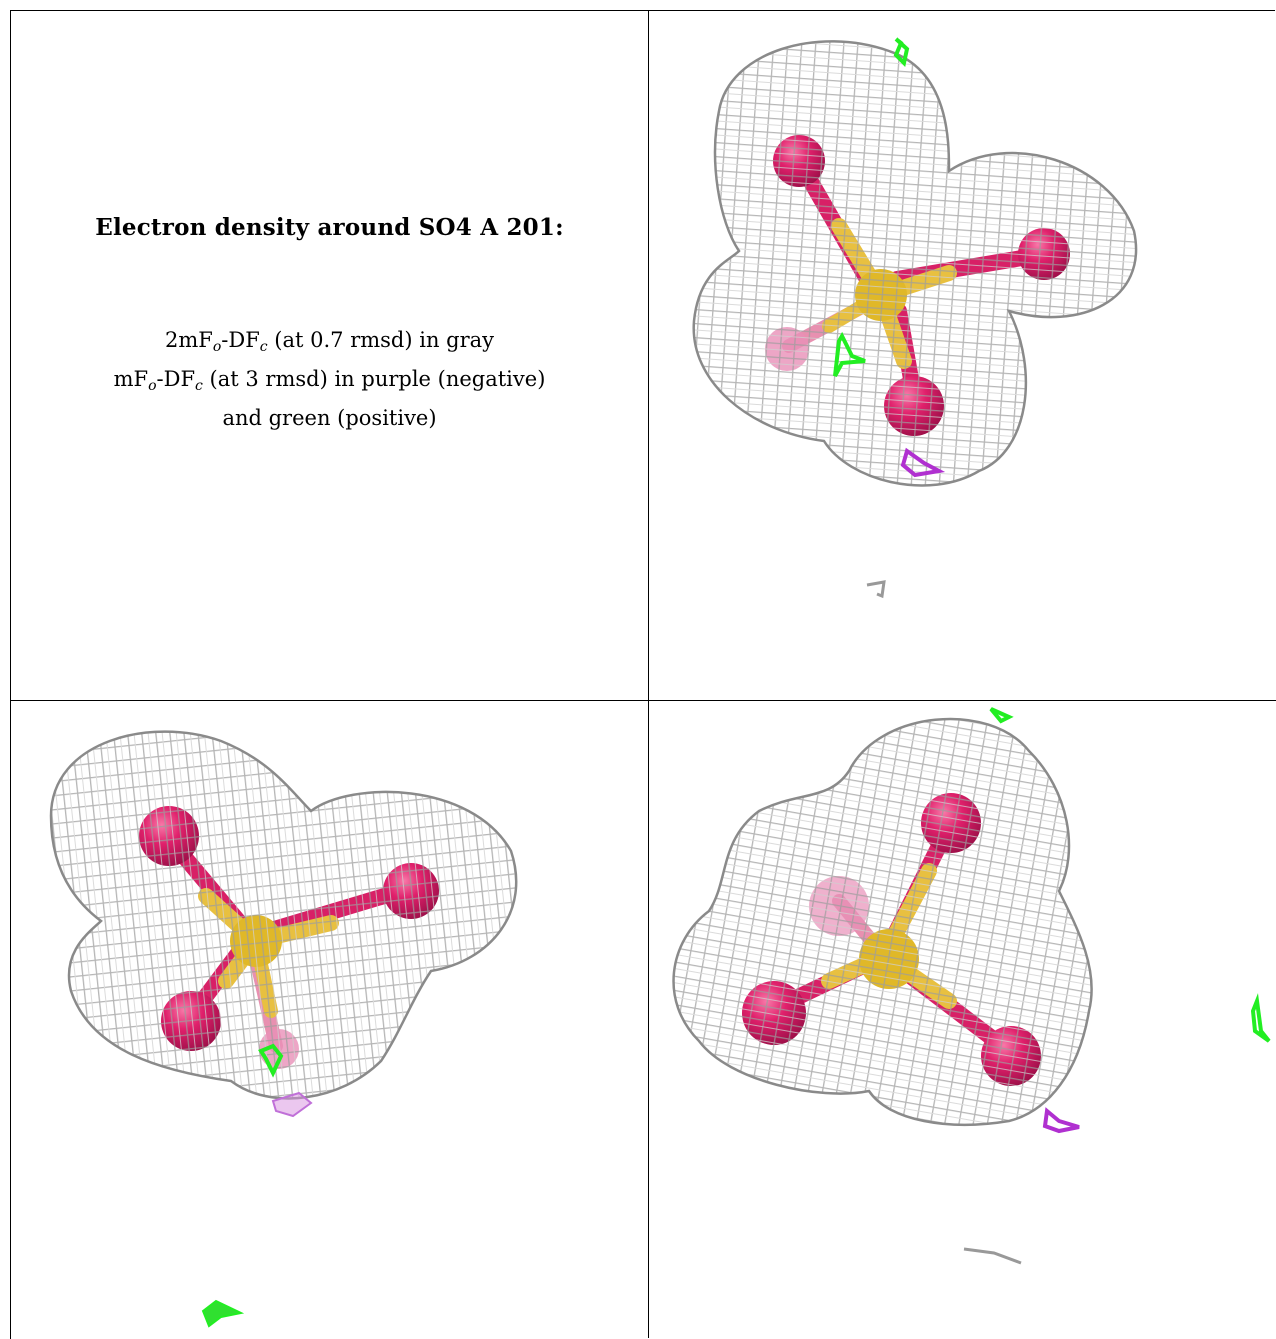 The width and height of the screenshot is (1276, 1339). Describe the element at coordinates (648, 674) in the screenshot. I see `table-vertical-divider` at that location.